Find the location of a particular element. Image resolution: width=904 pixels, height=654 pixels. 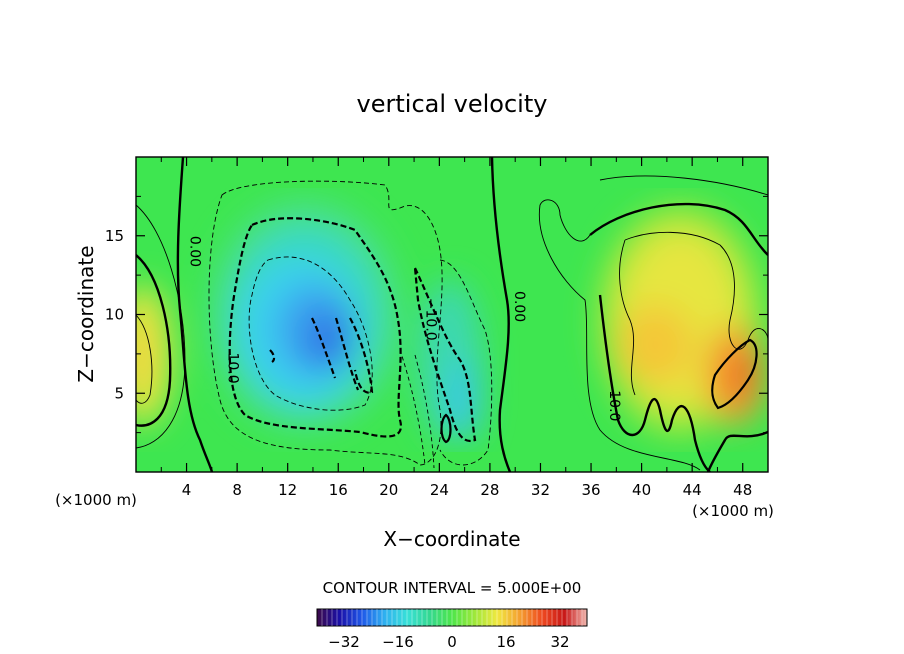

y-tick-label: 5 is located at coordinates (119, 393).